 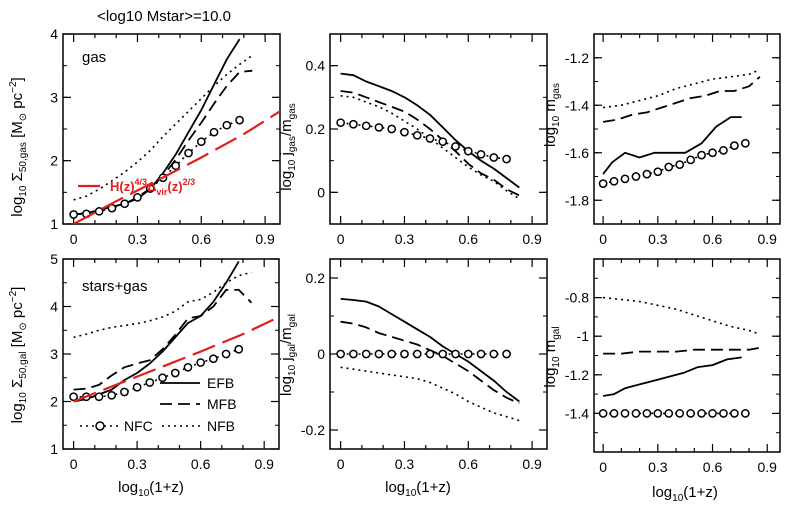 I want to click on x-axis-label: log10(1+z), so click(x=151, y=489).